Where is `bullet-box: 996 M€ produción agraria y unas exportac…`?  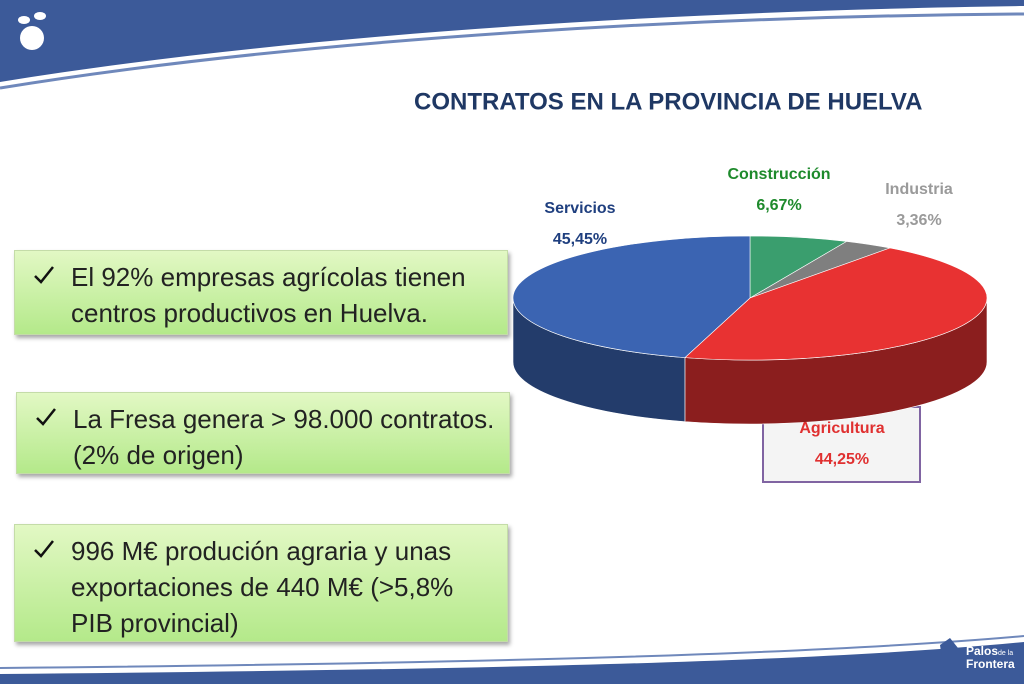
bullet-box: 996 M€ produción agraria y unas exportac… is located at coordinates (261, 583).